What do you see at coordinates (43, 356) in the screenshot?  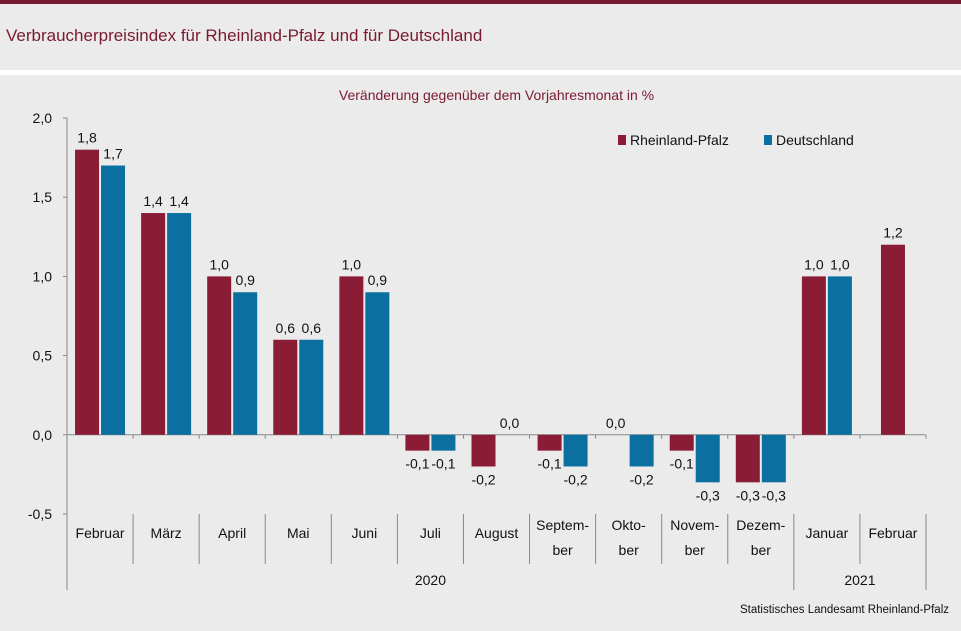 I see `y-tick-label: 0,5` at bounding box center [43, 356].